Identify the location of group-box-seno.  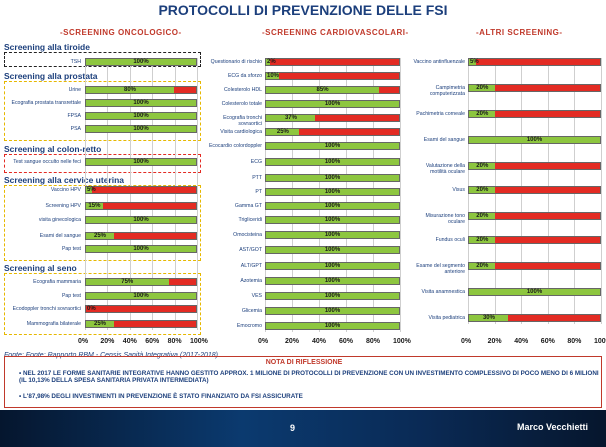
(102, 304).